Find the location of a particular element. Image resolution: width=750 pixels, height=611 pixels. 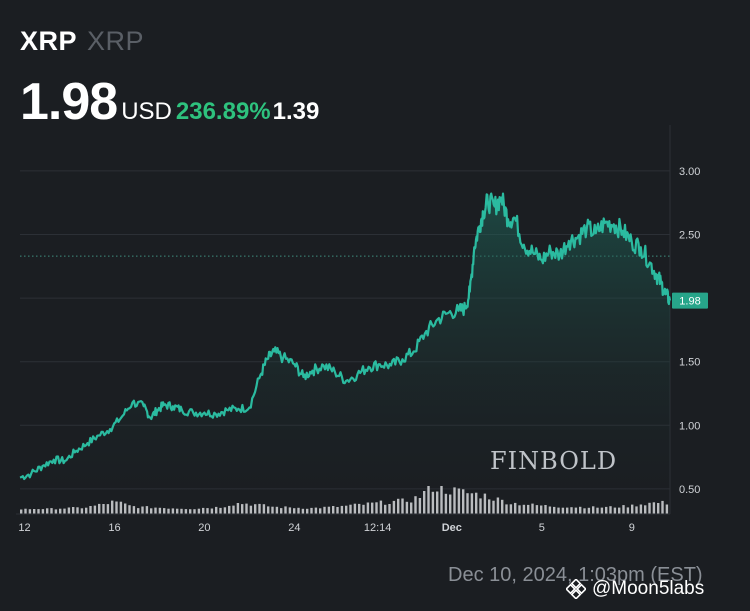

current-price-badge-text: 1.98 is located at coordinates (689, 302).